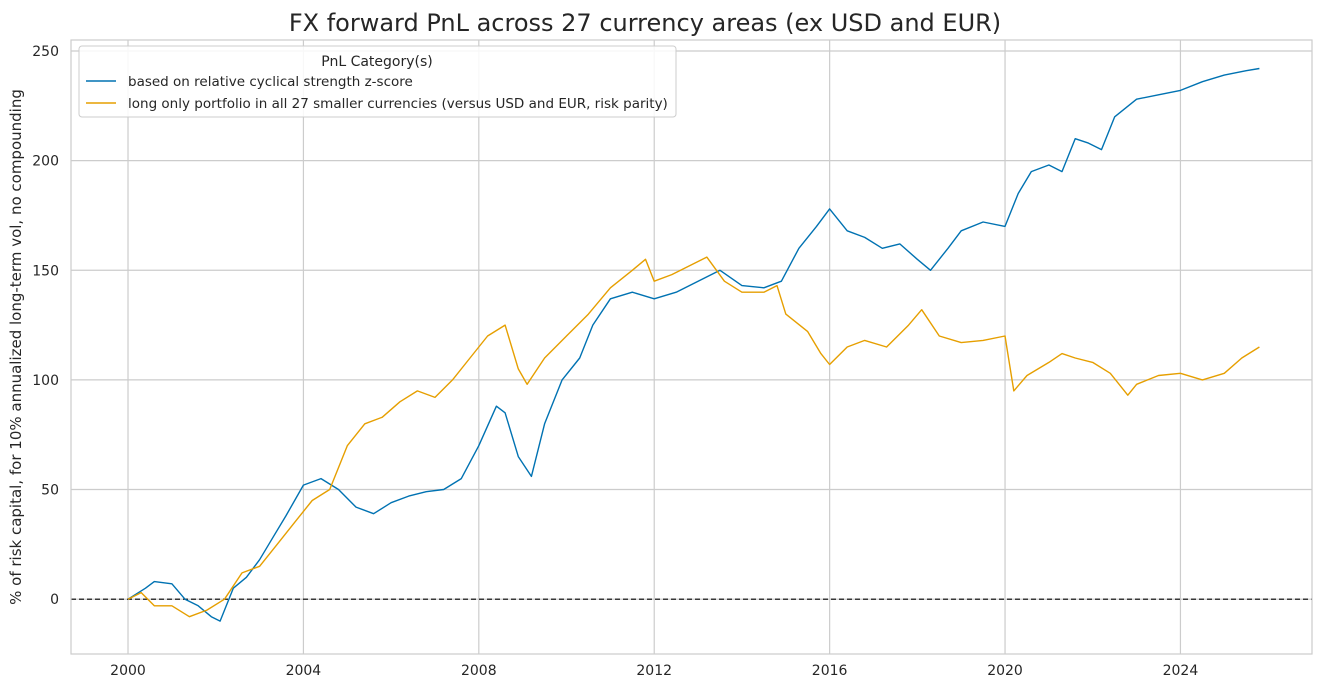 This screenshot has height=696, width=1321. I want to click on y-tick-label: 50, so click(50, 491).